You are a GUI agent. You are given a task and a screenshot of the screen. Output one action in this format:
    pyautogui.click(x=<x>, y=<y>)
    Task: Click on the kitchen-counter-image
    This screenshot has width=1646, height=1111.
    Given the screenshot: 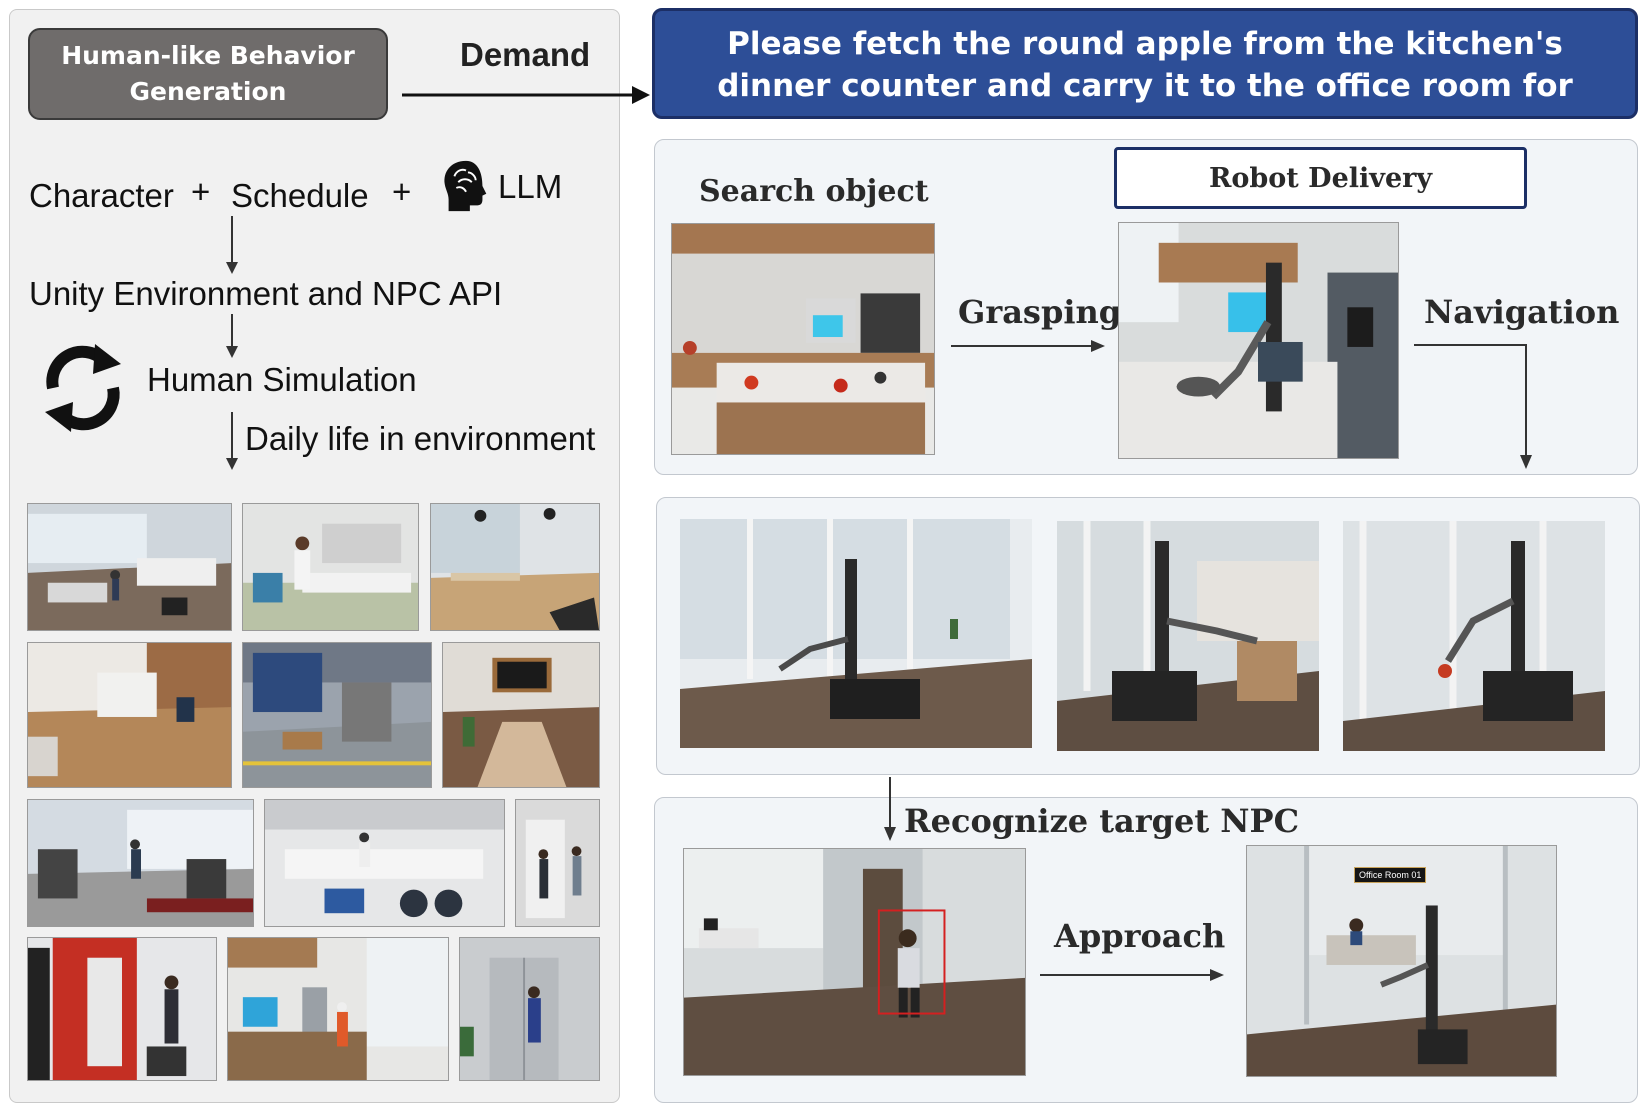 What is the action you would take?
    pyautogui.click(x=803, y=339)
    